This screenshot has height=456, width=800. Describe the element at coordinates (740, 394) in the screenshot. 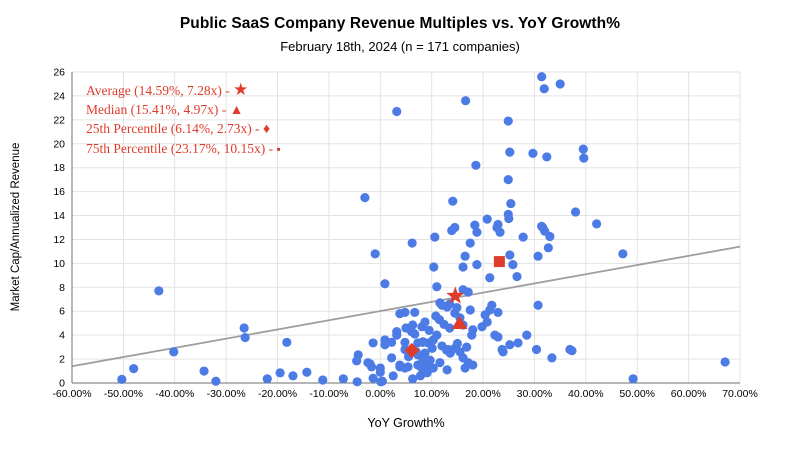

I see `x-tick-label: 70.00%` at that location.